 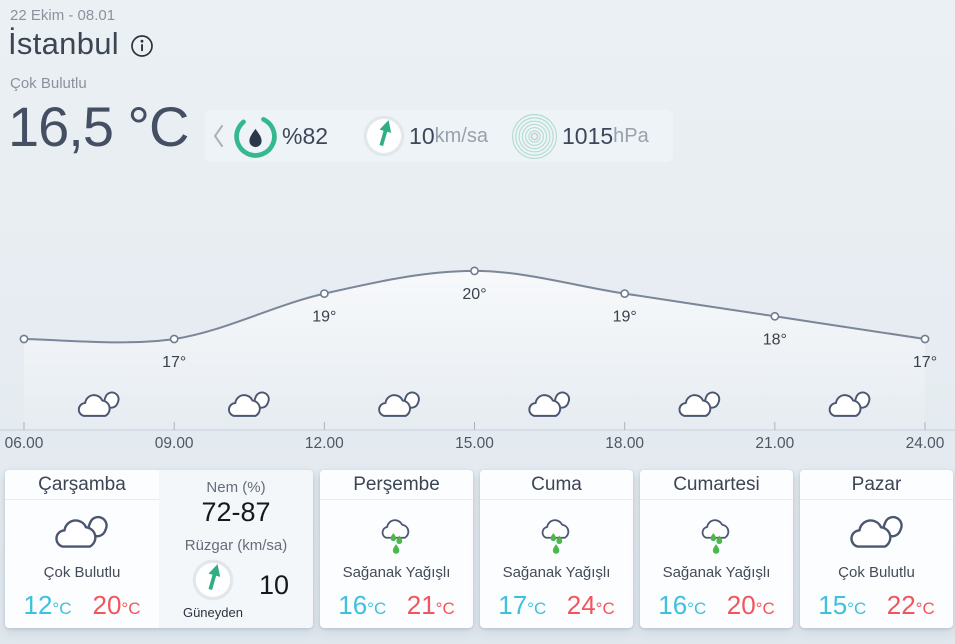 What do you see at coordinates (581, 605) in the screenshot?
I see `high-temp: 24` at bounding box center [581, 605].